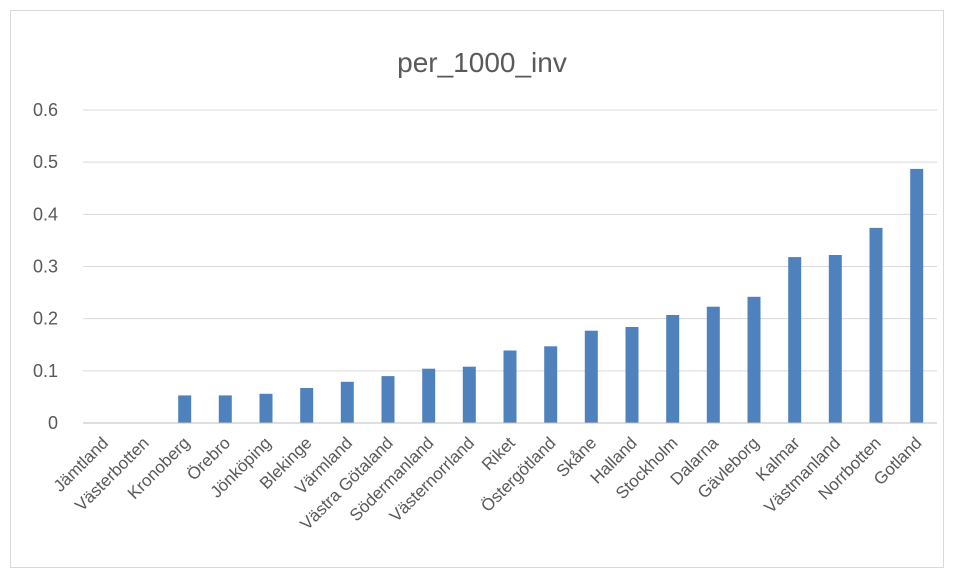  What do you see at coordinates (45, 371) in the screenshot?
I see `y-tick-label: 0.1` at bounding box center [45, 371].